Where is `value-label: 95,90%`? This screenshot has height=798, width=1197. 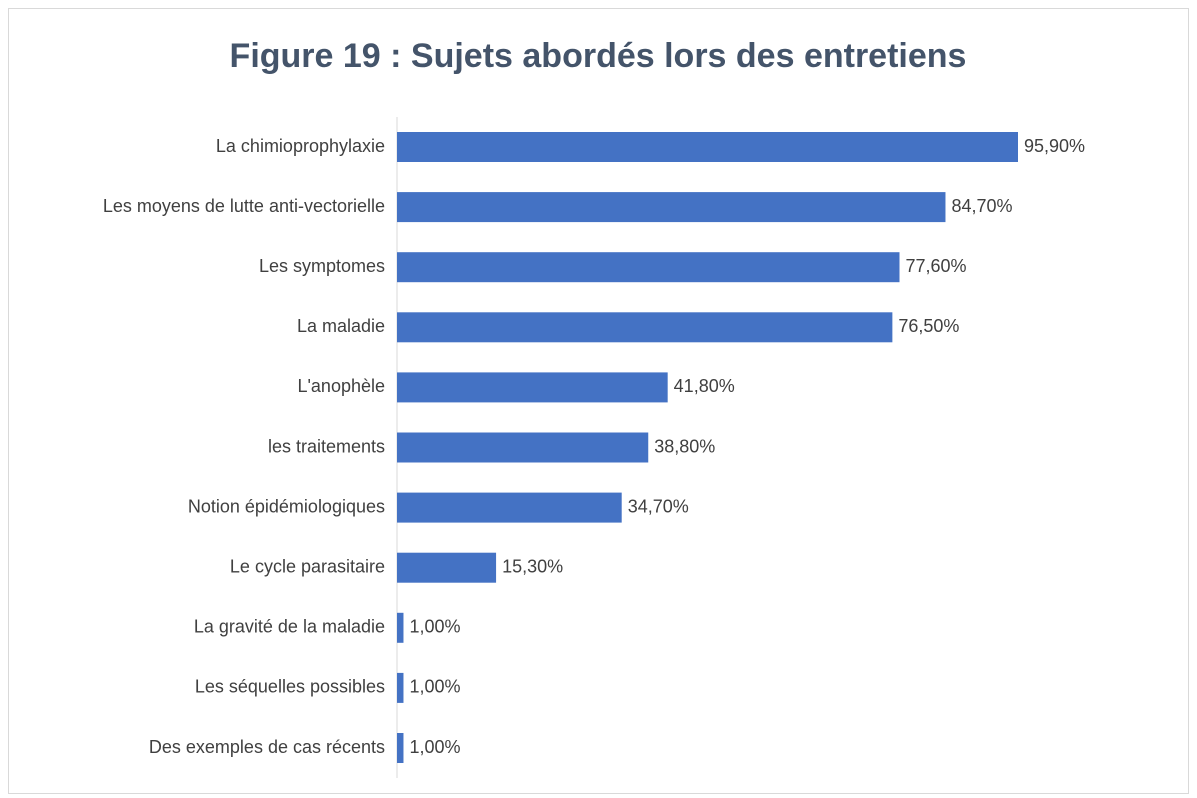 value-label: 95,90% is located at coordinates (1054, 146).